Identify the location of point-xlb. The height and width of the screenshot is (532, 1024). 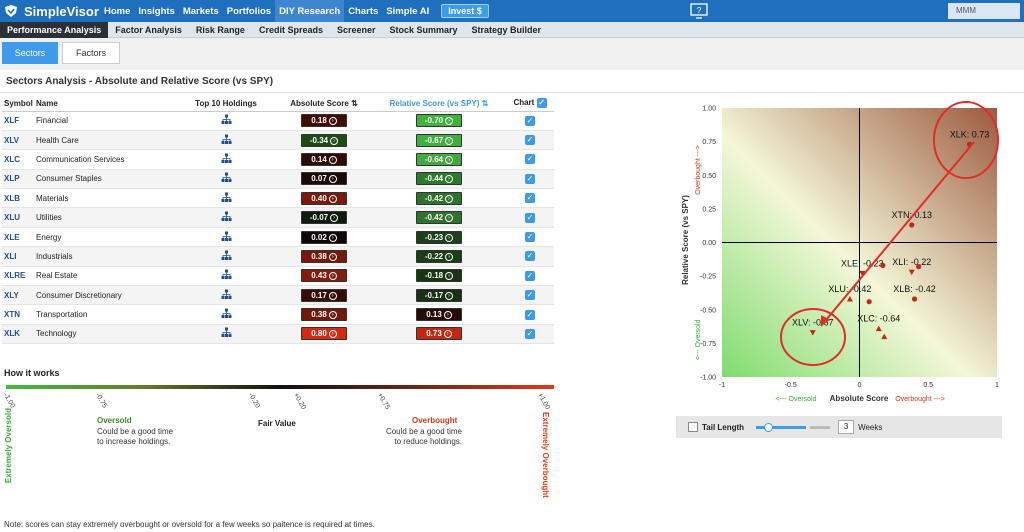
(914, 299).